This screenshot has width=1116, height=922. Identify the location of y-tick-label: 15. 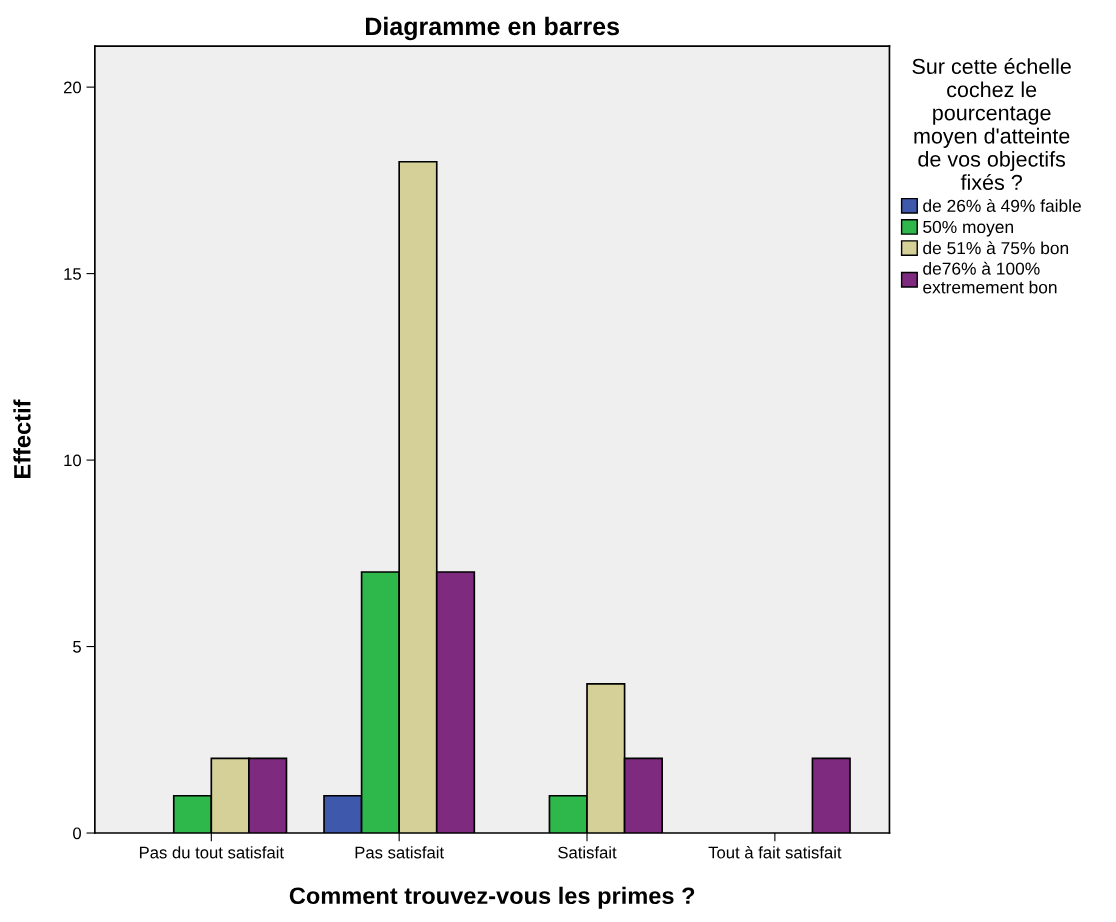
(72, 274).